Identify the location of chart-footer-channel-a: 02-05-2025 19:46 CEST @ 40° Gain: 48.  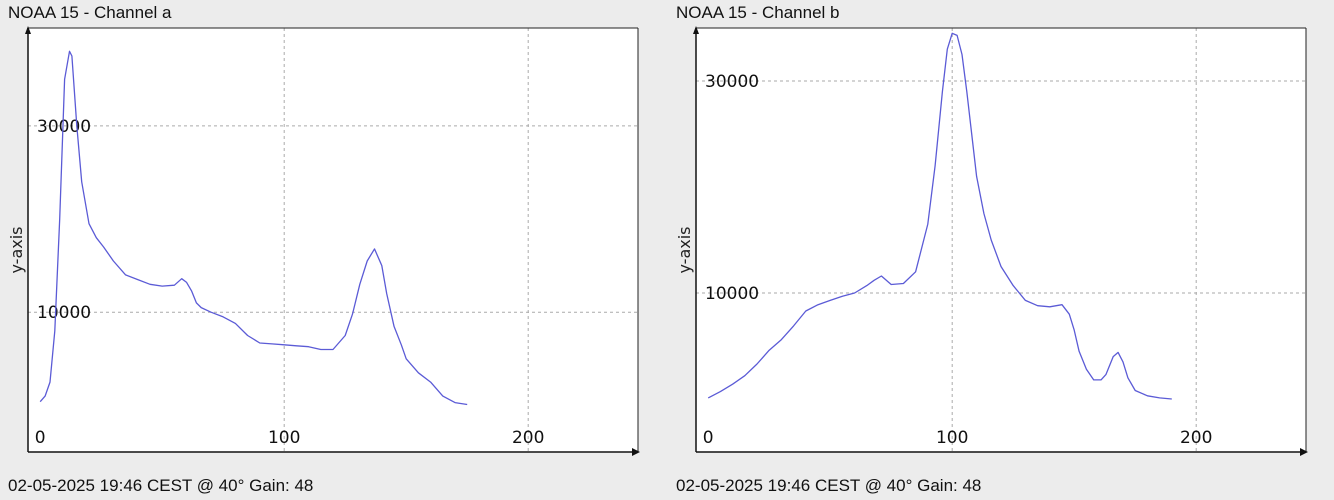
(161, 485).